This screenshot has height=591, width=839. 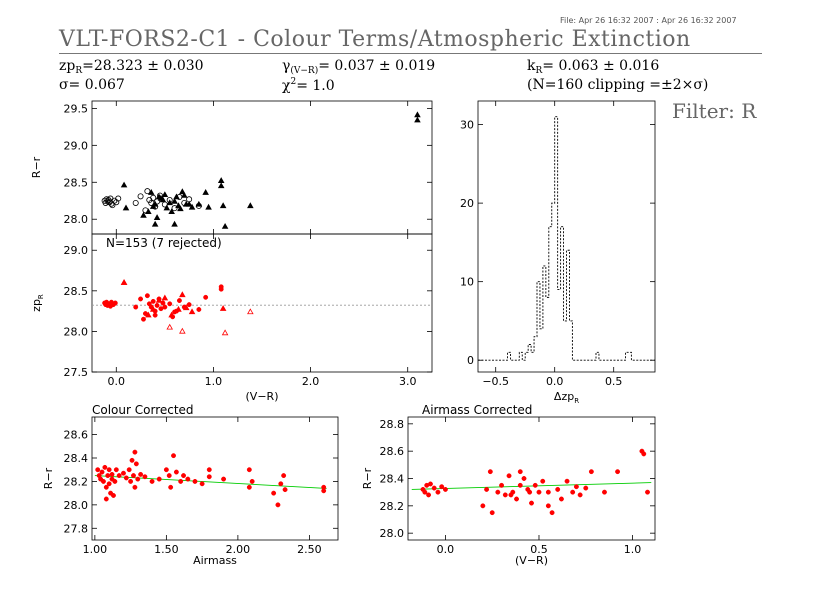 What do you see at coordinates (131, 67) in the screenshot?
I see `zeropoint-stat: zpR=28.323 ± 0.030` at bounding box center [131, 67].